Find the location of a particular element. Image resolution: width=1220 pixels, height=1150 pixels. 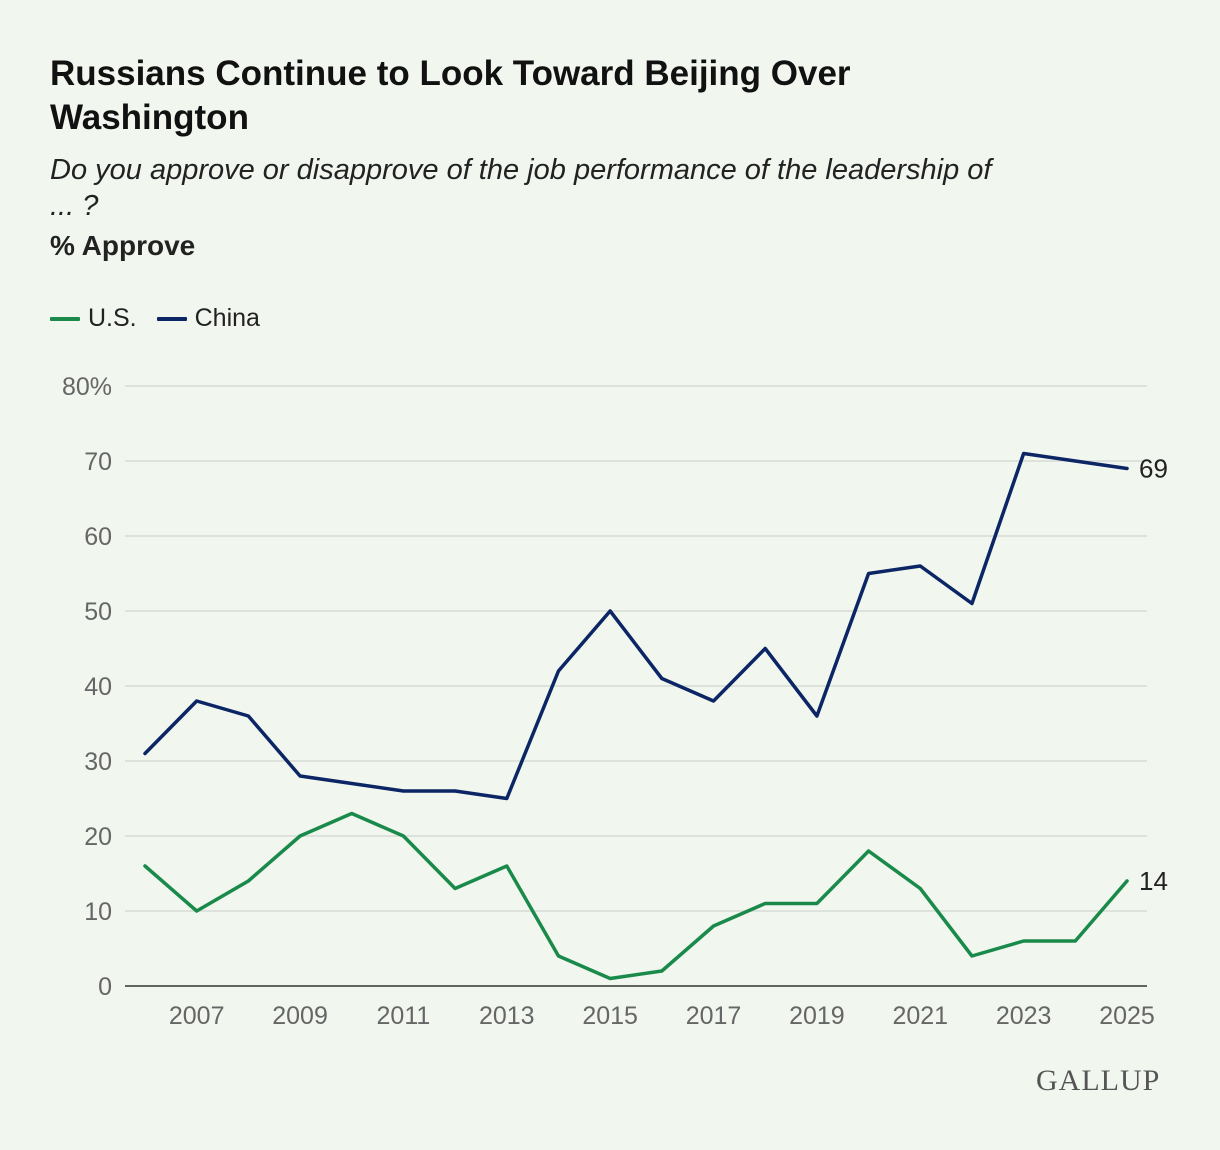

y-tick-label: 0 is located at coordinates (105, 987).